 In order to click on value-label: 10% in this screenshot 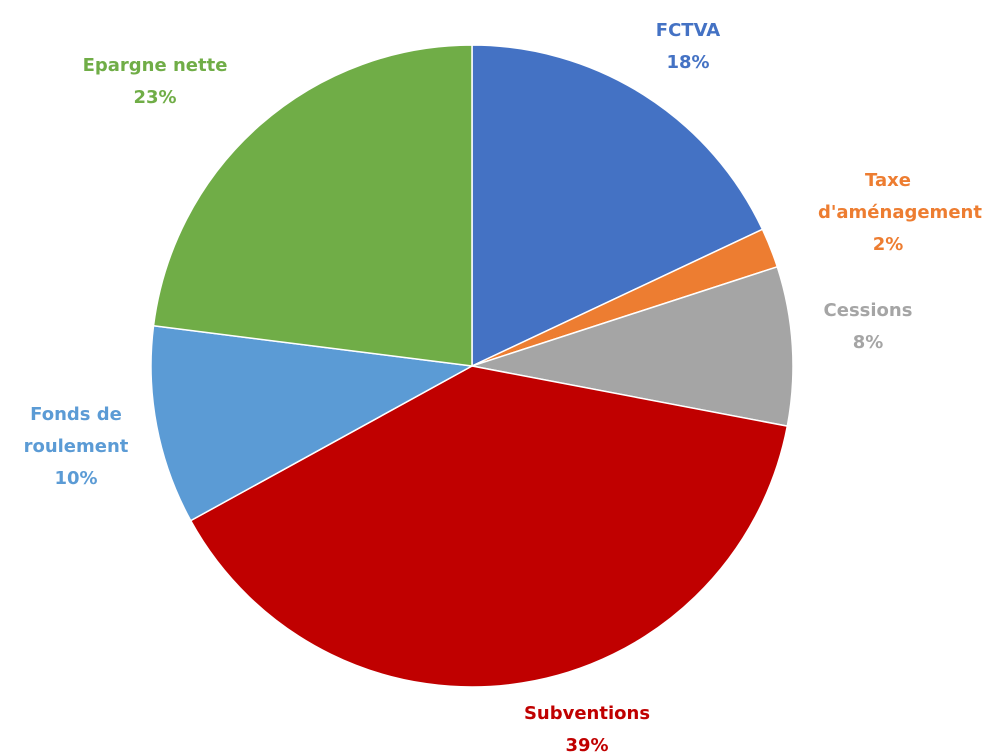, I will do `click(76, 478)`.